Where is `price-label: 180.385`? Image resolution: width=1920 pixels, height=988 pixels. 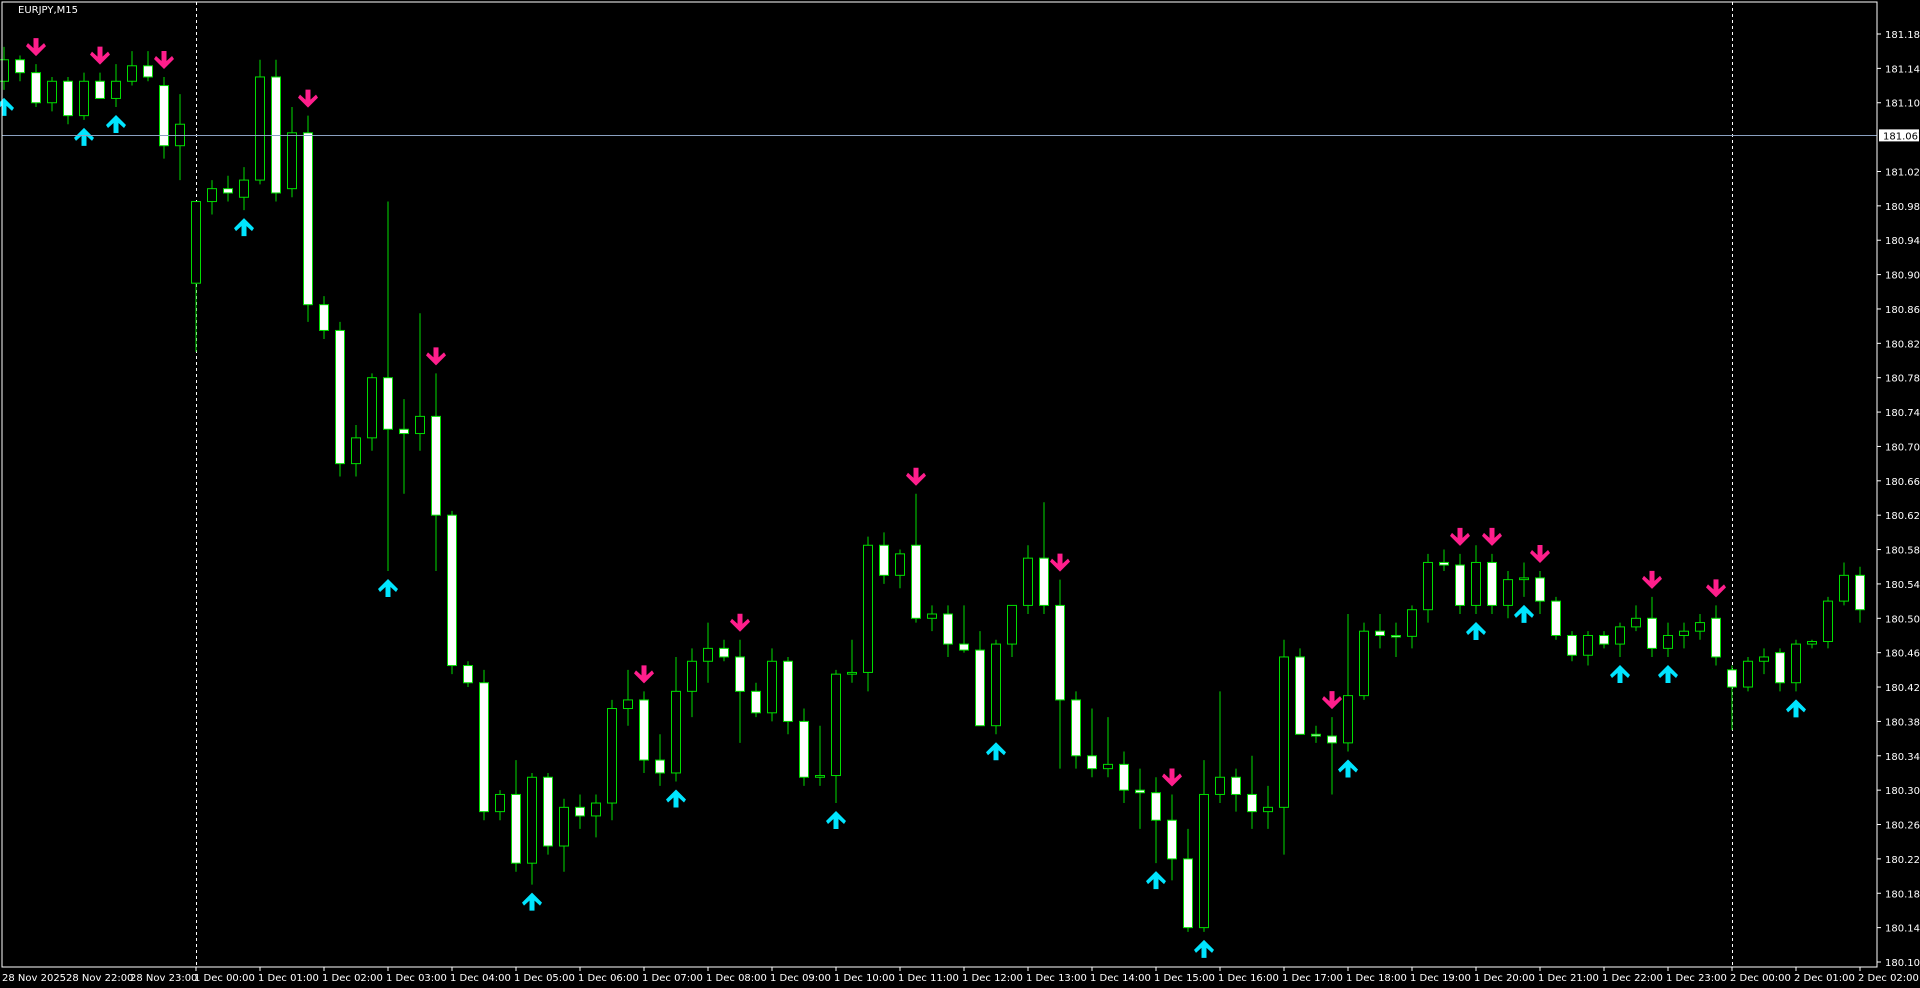
price-label: 180.385 is located at coordinates (1902, 722).